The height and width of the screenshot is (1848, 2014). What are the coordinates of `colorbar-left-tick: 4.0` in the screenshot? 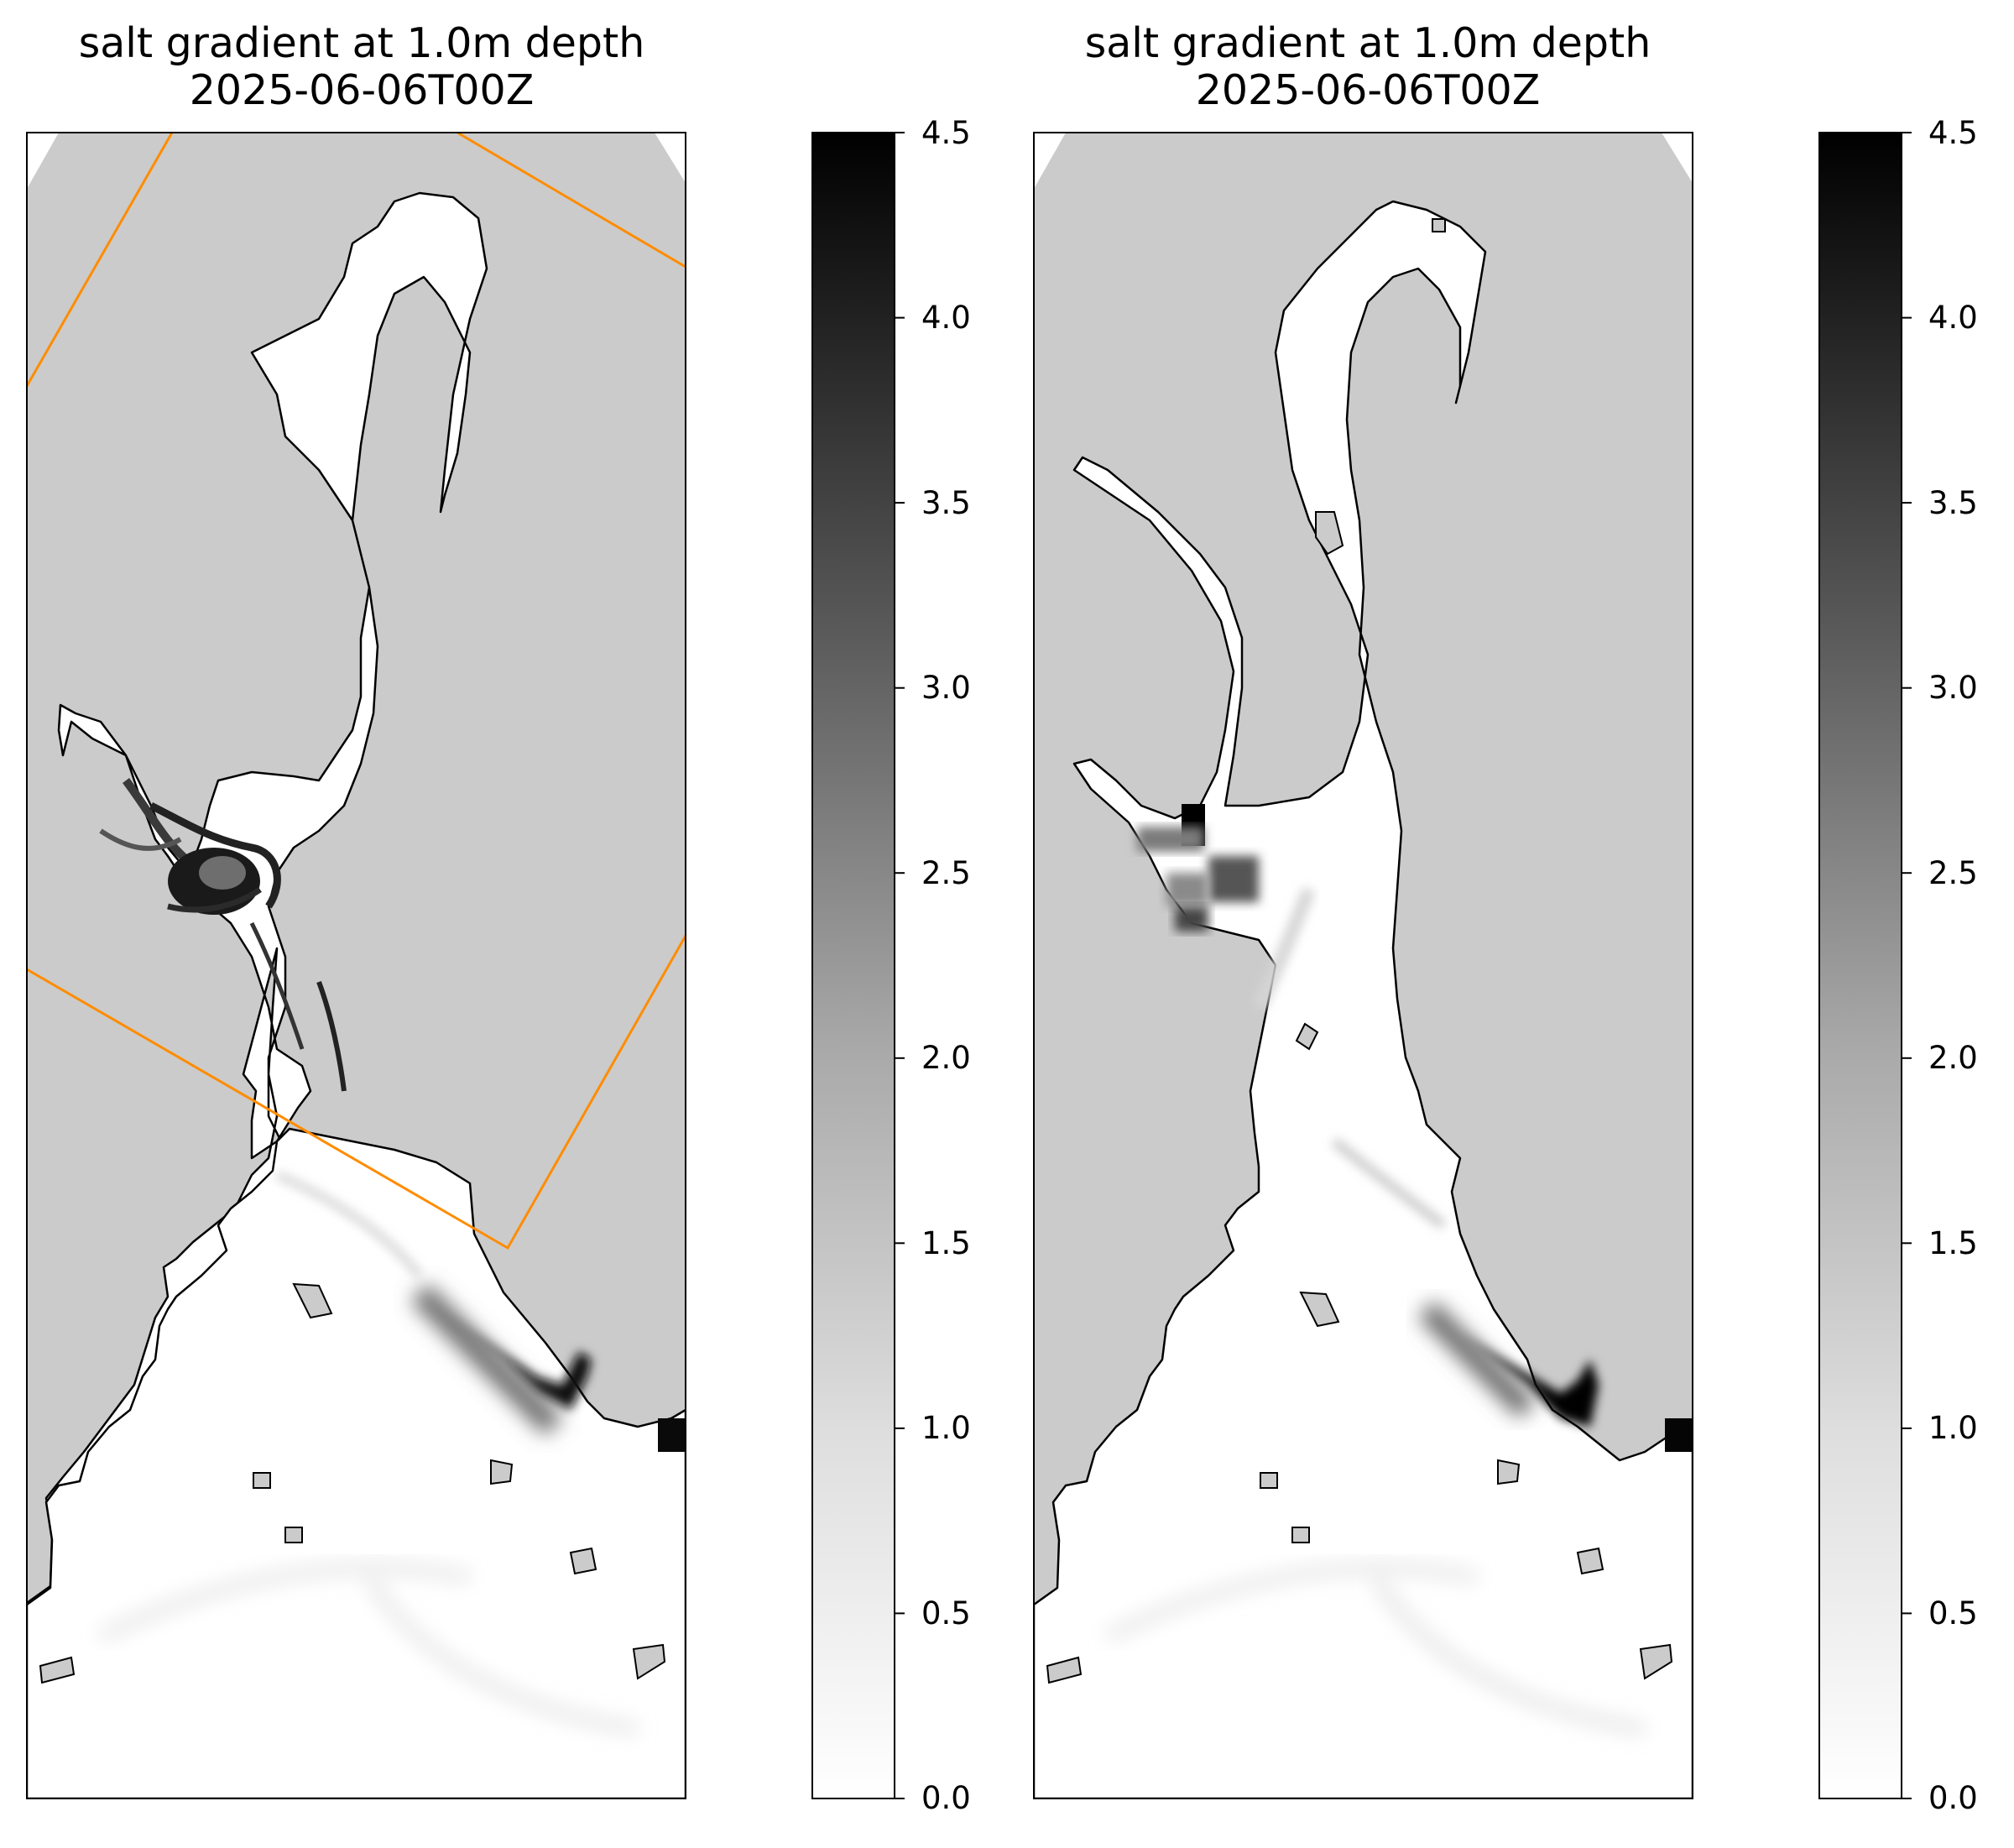 It's located at (946, 318).